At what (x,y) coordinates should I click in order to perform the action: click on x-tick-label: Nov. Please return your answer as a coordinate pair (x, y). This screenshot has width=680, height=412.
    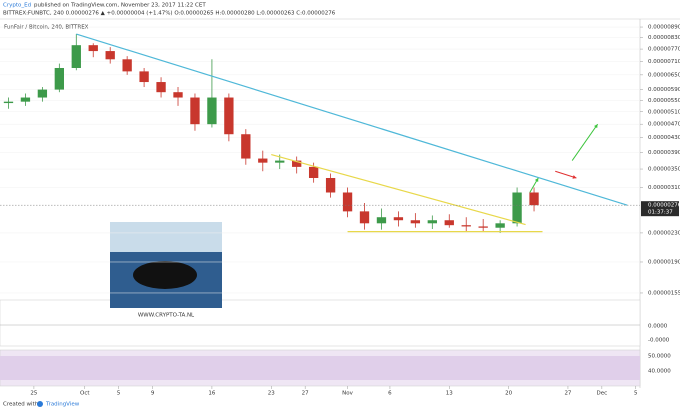
    Looking at the image, I should click on (347, 394).